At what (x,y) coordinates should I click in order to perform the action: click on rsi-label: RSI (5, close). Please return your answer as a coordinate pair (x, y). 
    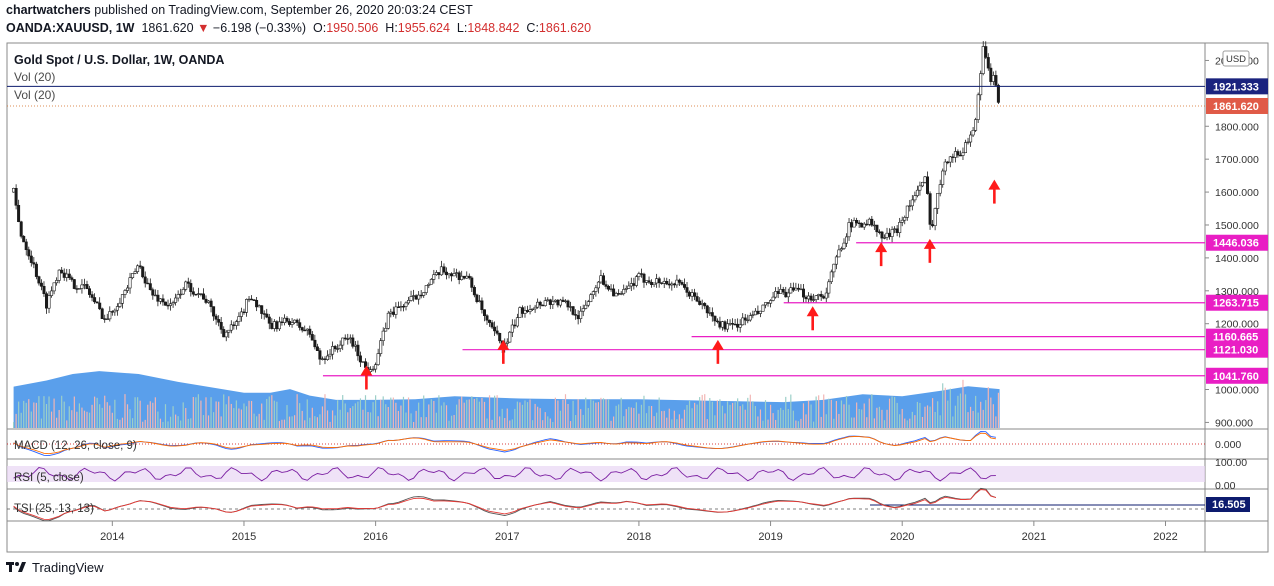
    Looking at the image, I should click on (49, 478).